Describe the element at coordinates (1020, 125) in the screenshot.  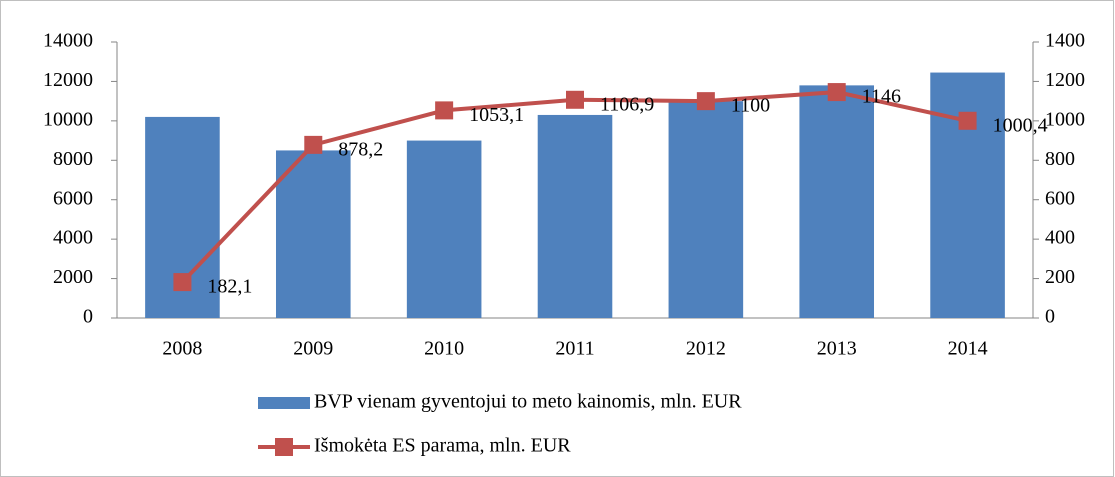
I see `data-label: 1000,4` at that location.